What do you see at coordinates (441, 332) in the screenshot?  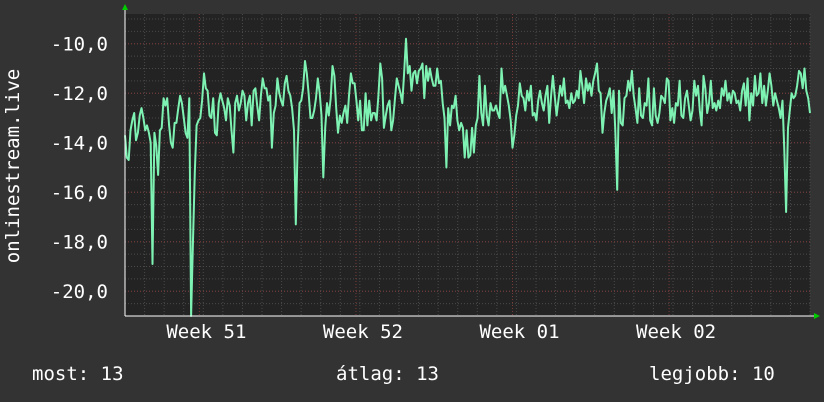 I see `x-tick-labels: Week 51 Week 52 Week 01 Week 02` at bounding box center [441, 332].